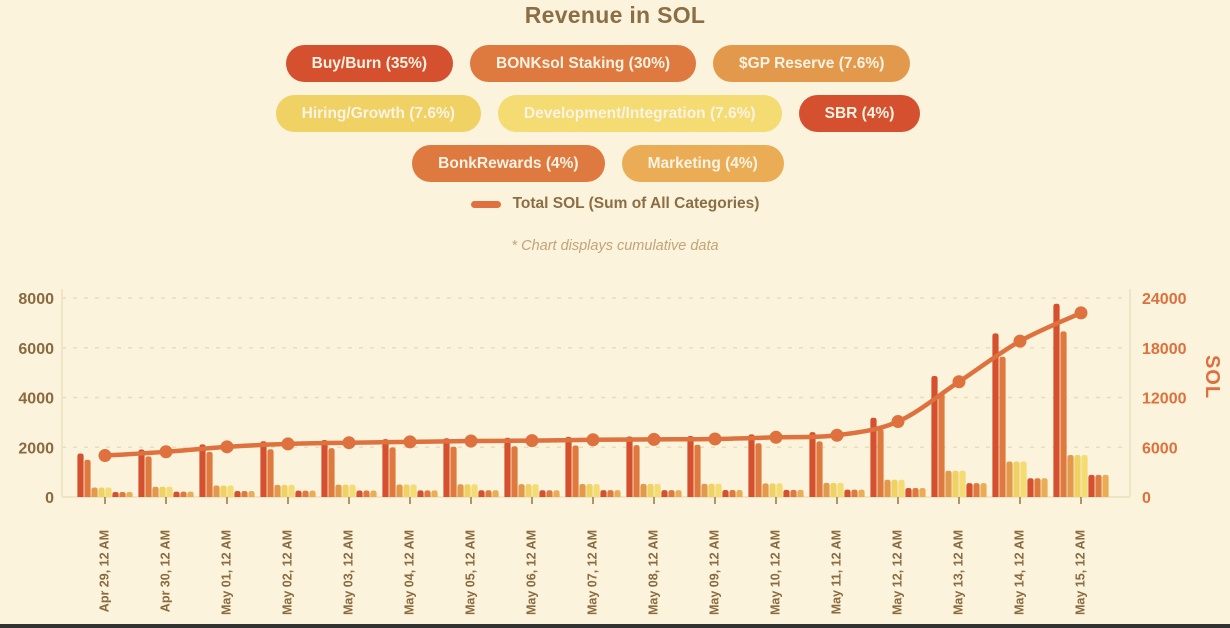  Describe the element at coordinates (617, 493) in the screenshot. I see `bar-marketing: Marketing: 276` at that location.